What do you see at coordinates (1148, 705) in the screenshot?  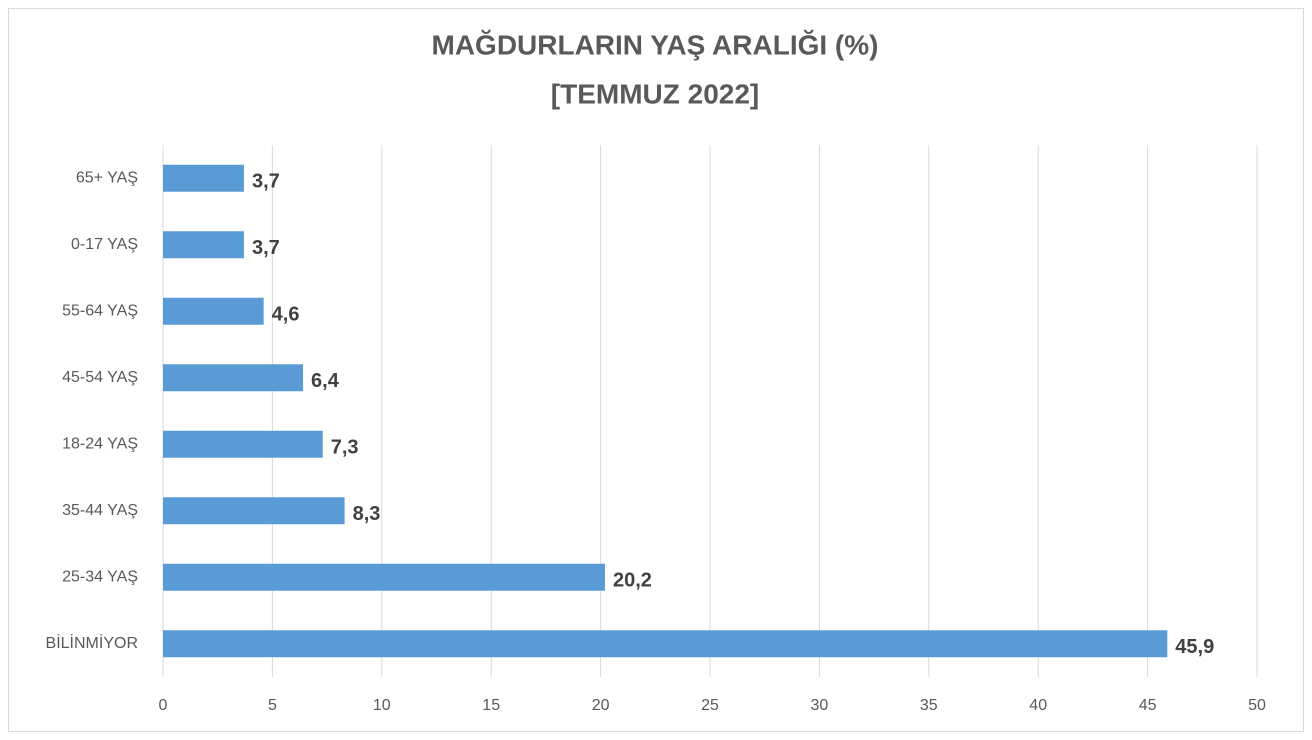 I see `x-tick-label: 45` at bounding box center [1148, 705].